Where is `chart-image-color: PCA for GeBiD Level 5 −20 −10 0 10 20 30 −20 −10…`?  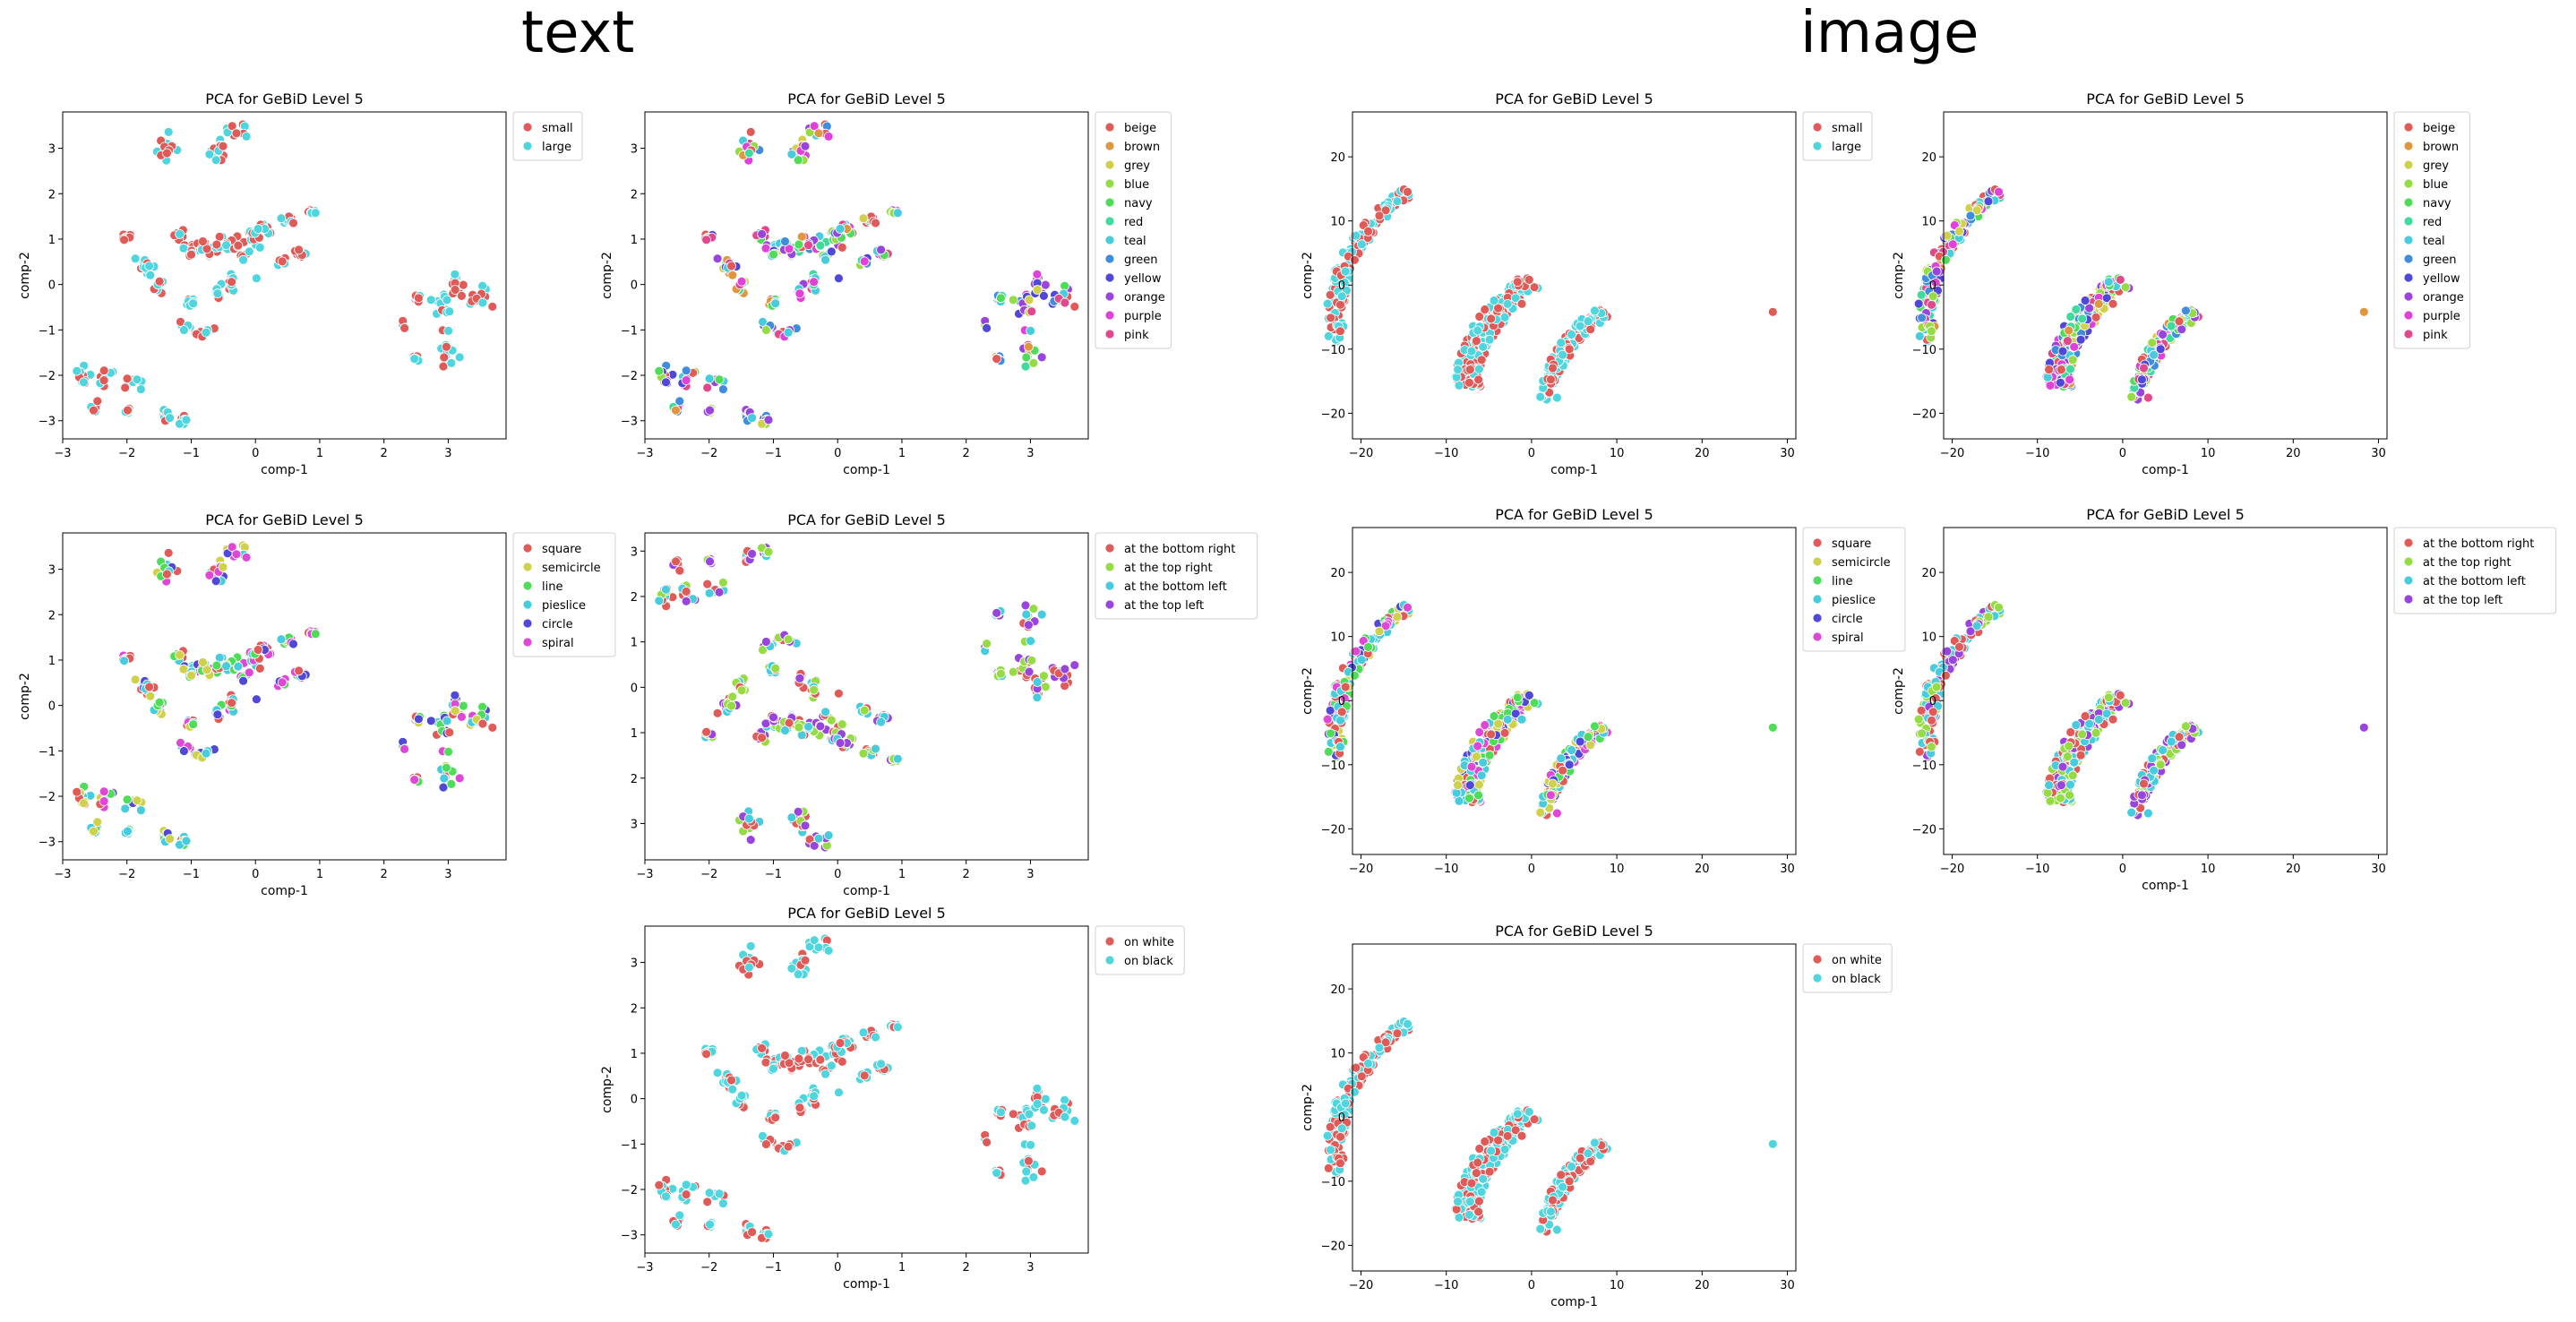 chart-image-color: PCA for GeBiD Level 5 −20 −10 0 10 20 30 −20 −10… is located at coordinates (2176, 283).